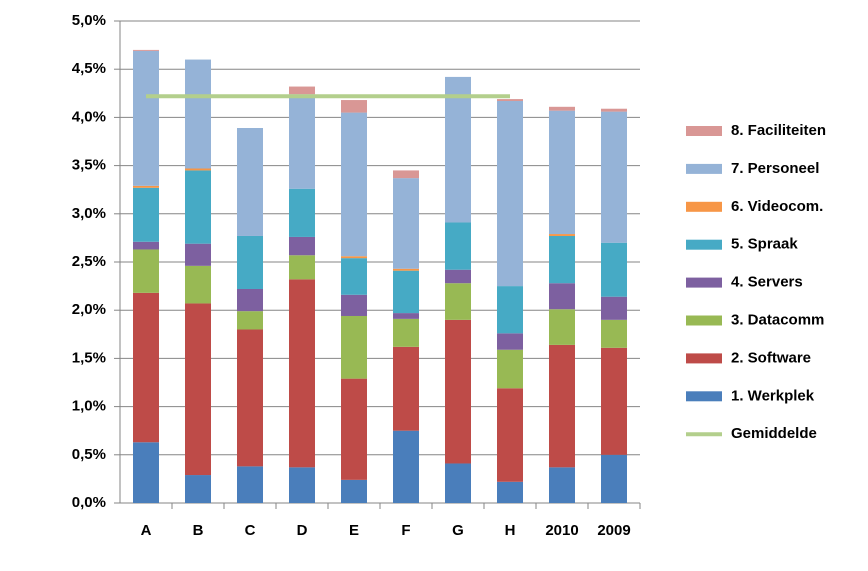 Image resolution: width=868 pixels, height=571 pixels. I want to click on x-tick-label: D, so click(302, 530).